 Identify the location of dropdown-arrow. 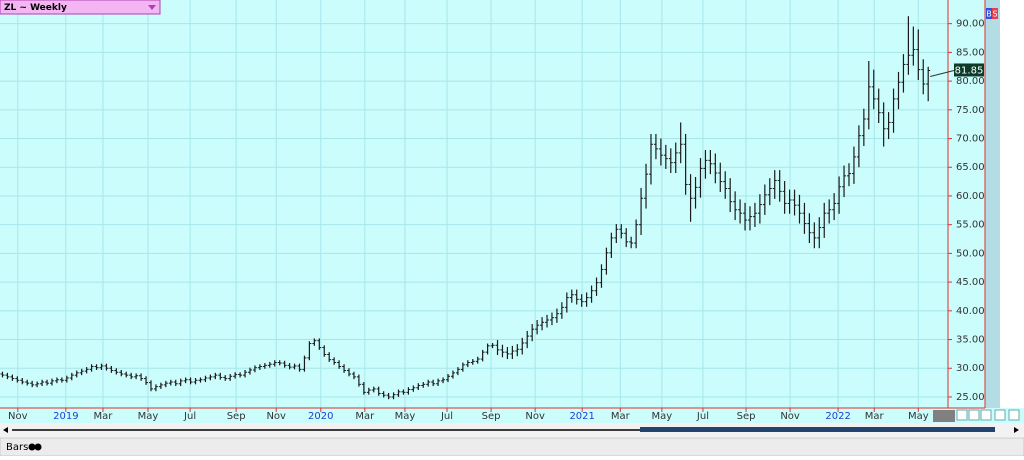
(152, 7).